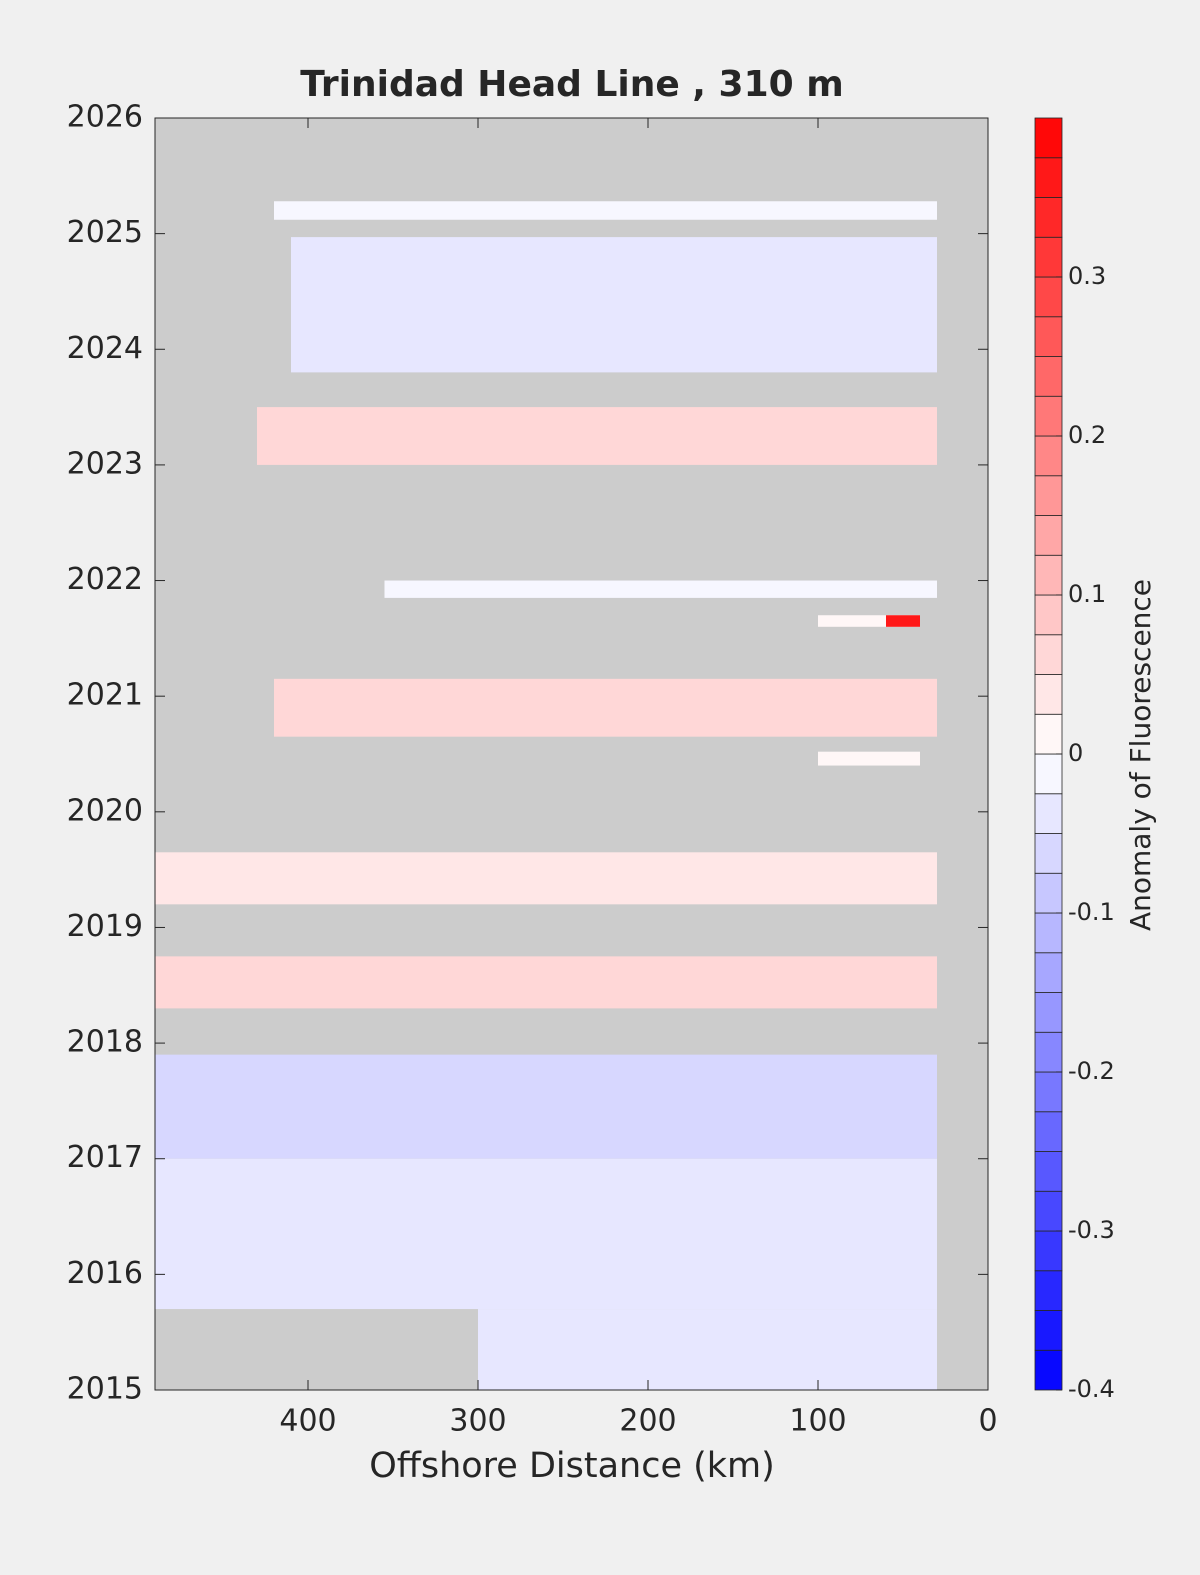  Describe the element at coordinates (307, 1421) in the screenshot. I see `x-tick-label: 400` at that location.